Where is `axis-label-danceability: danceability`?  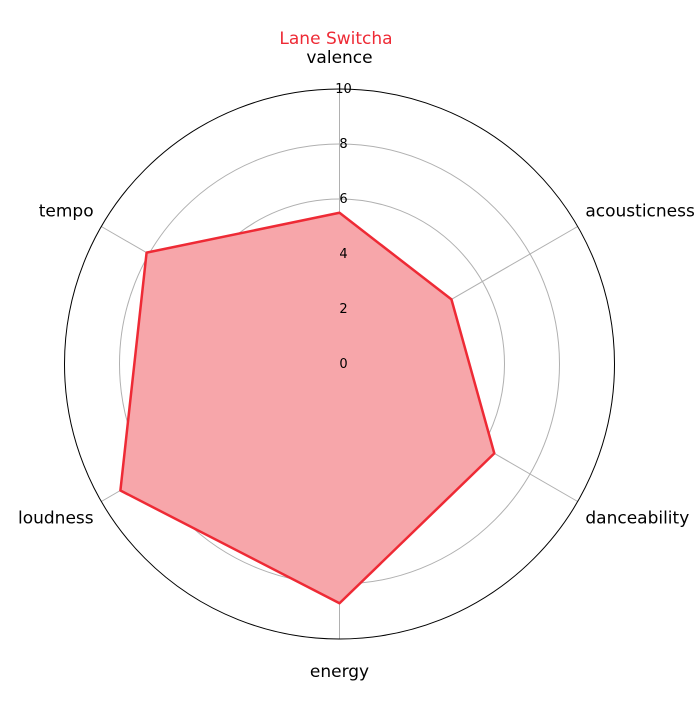
axis-label-danceability: danceability is located at coordinates (637, 519).